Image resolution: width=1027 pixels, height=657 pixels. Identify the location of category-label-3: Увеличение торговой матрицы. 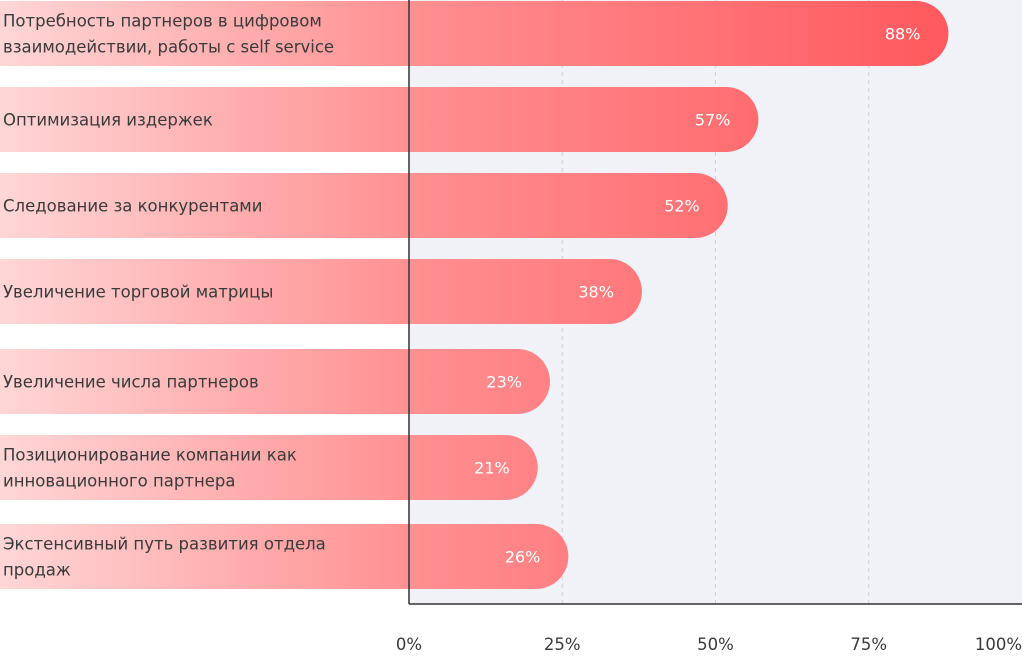
(138, 292).